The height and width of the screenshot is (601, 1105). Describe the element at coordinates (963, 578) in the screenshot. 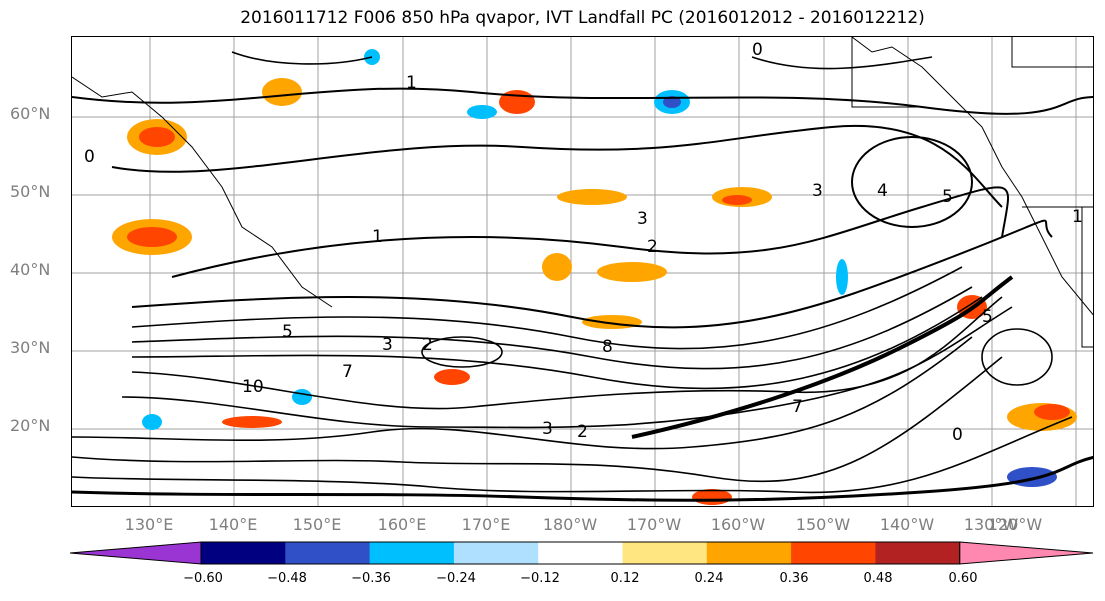

I see `colorbar-tick-label: 0.60` at that location.